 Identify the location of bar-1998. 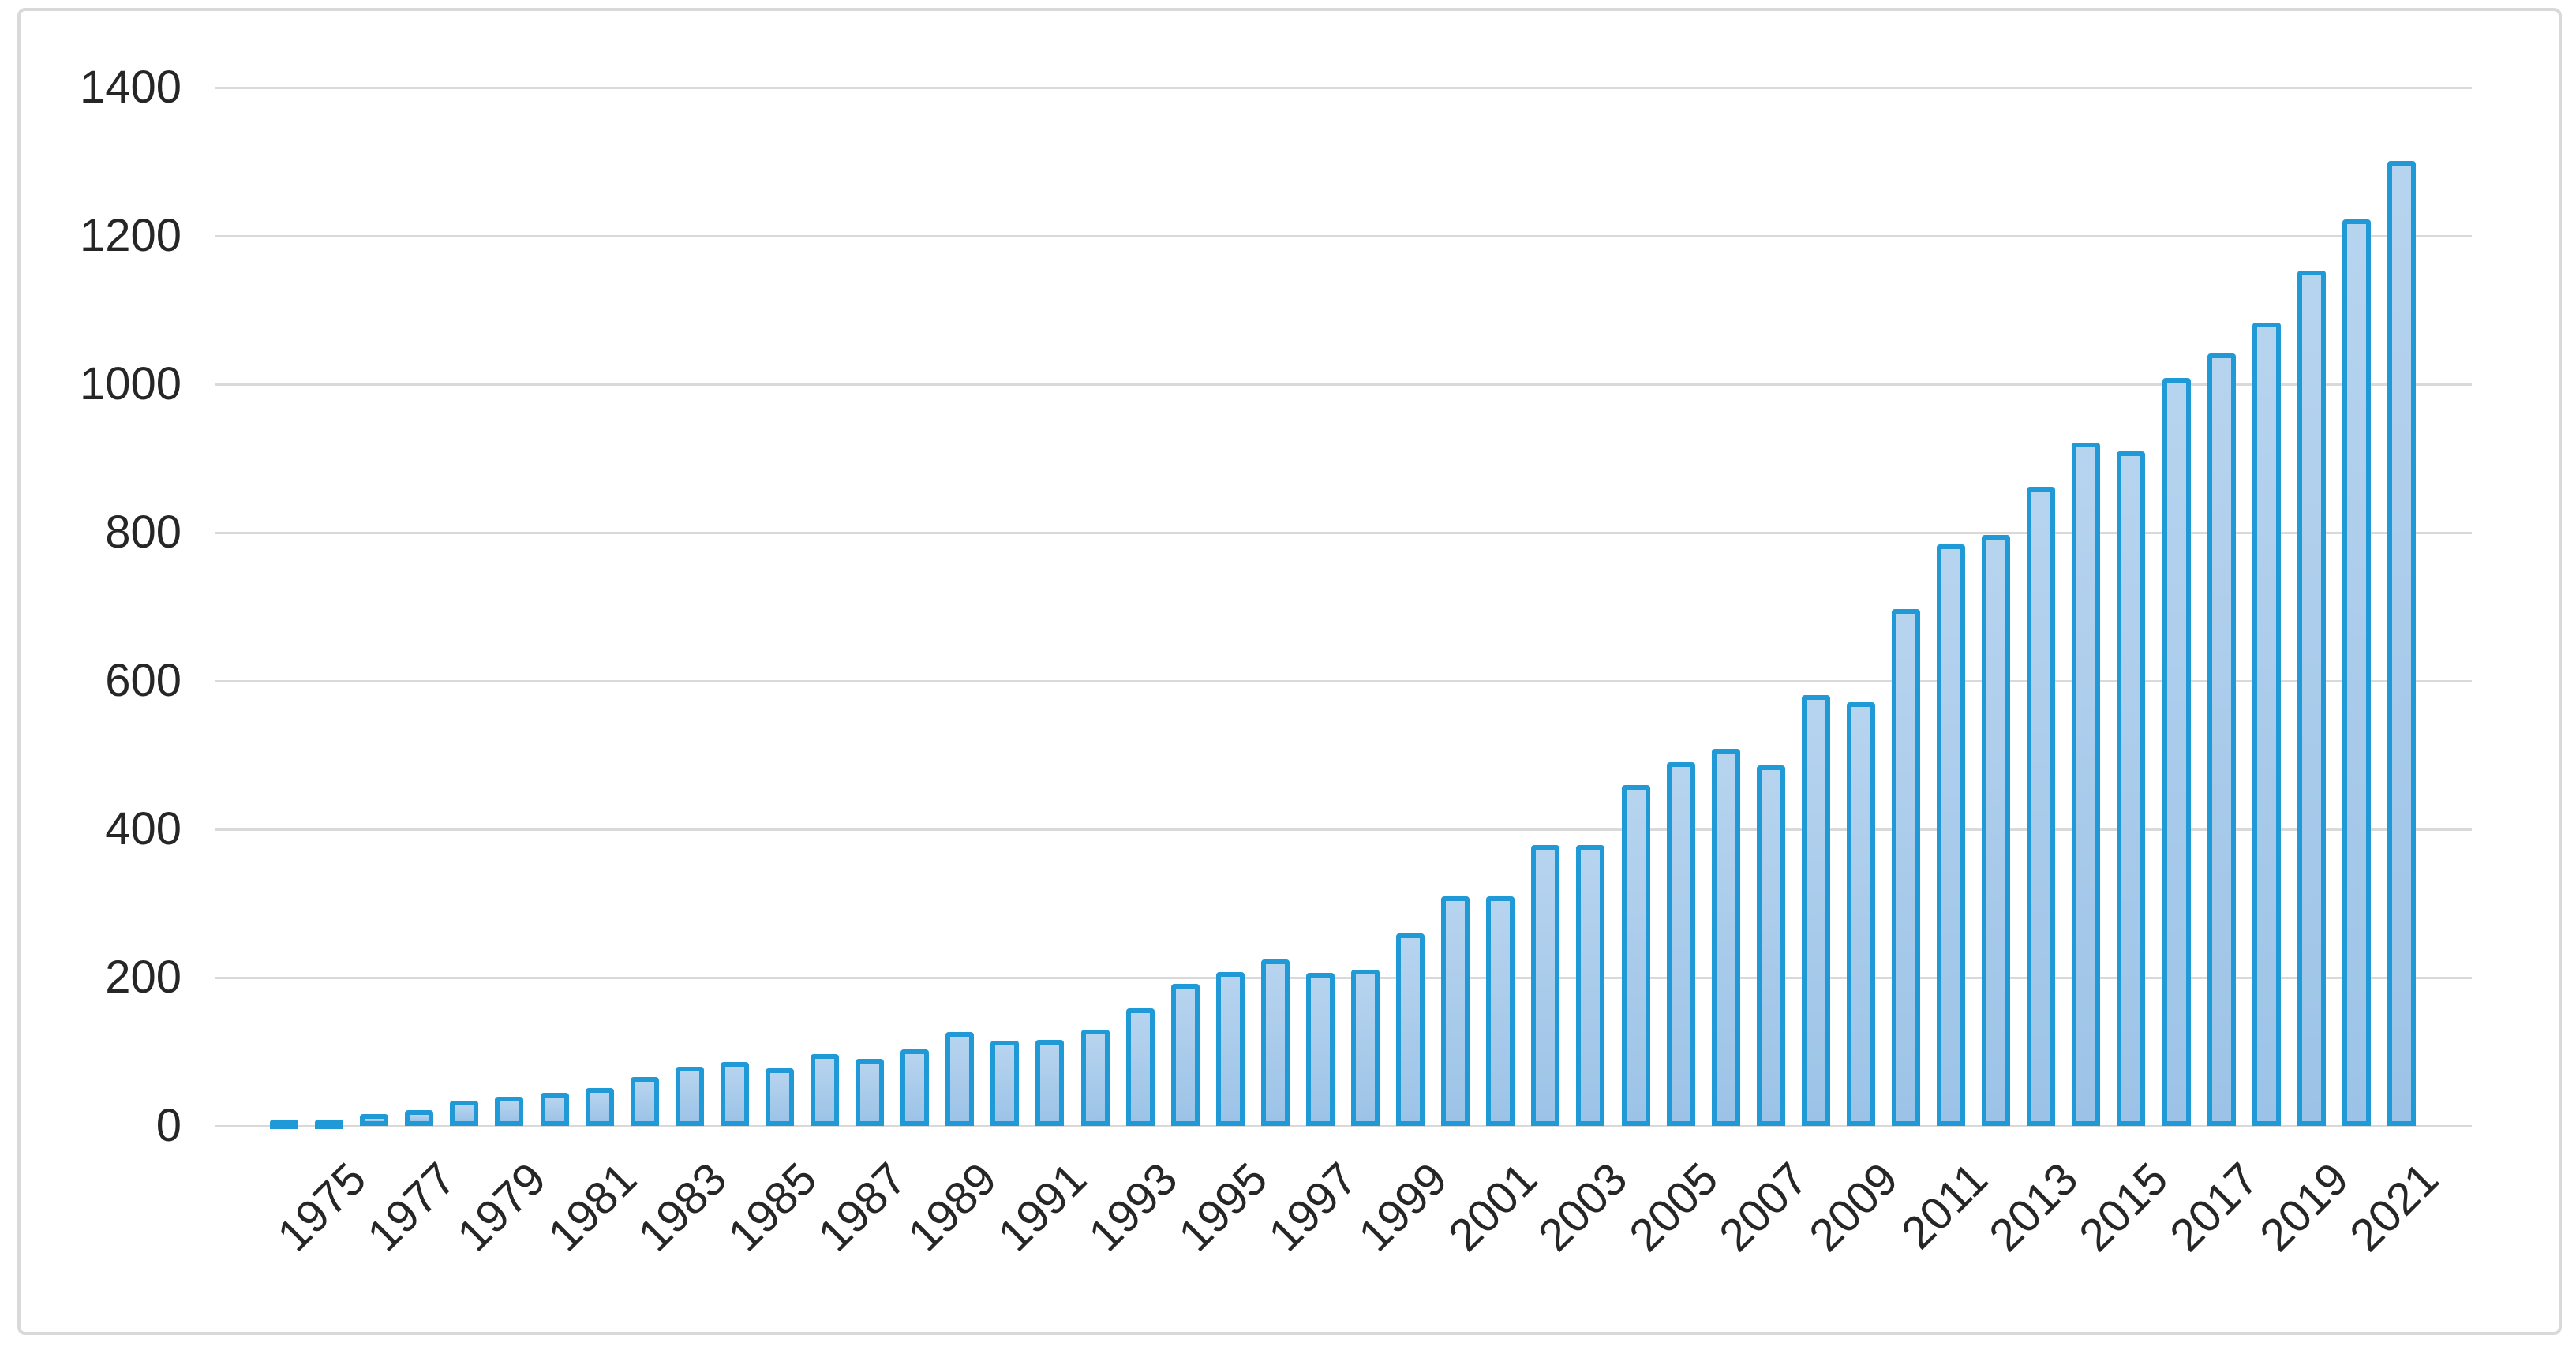
(1365, 1047).